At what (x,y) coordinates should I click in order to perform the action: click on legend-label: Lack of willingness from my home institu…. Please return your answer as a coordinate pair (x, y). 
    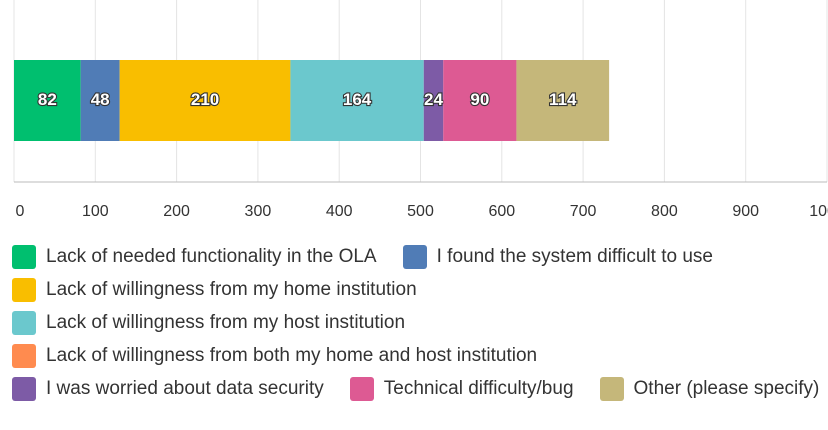
    Looking at the image, I should click on (231, 289).